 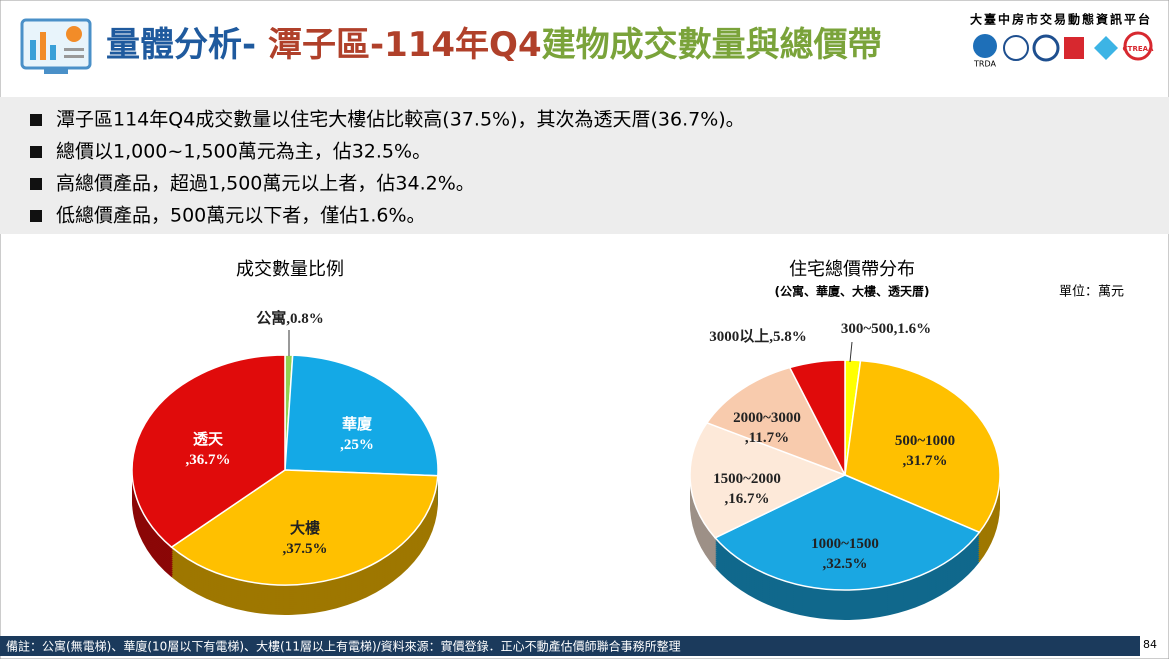 What do you see at coordinates (357, 445) in the screenshot?
I see `value-label: ,25%` at bounding box center [357, 445].